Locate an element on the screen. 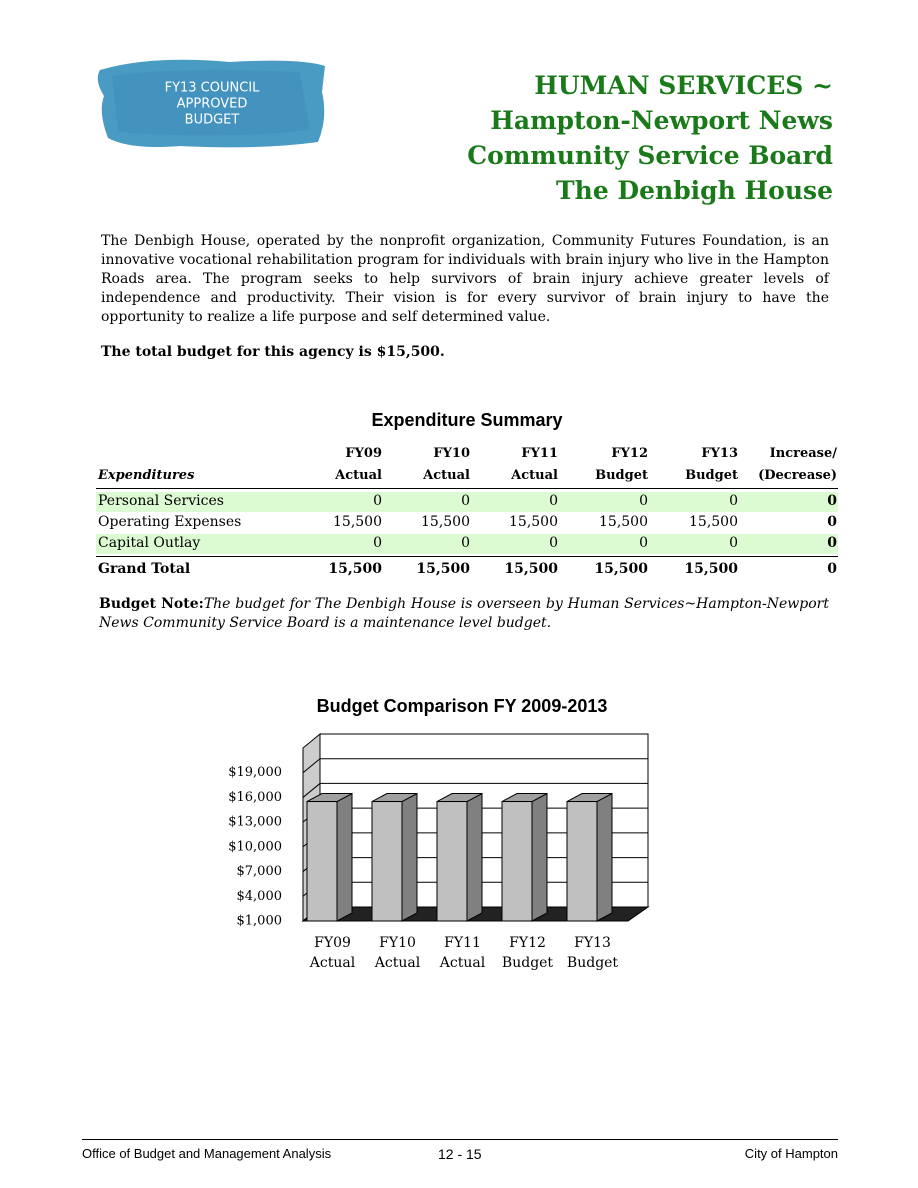 This screenshot has height=1188, width=918. total-rule is located at coordinates (467, 556).